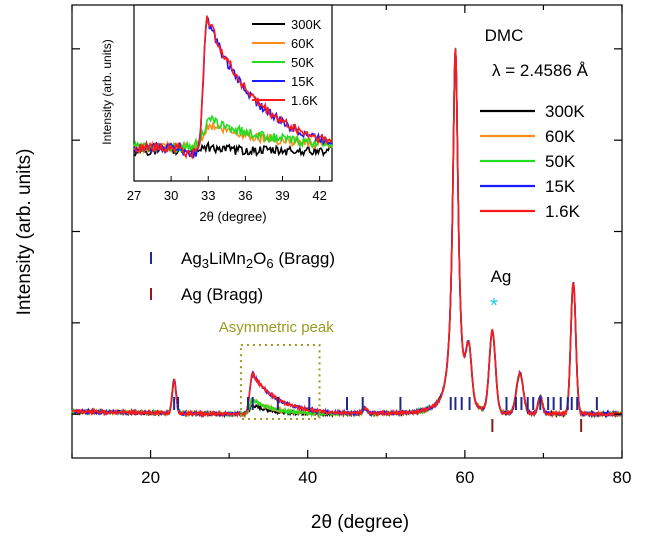 This screenshot has height=537, width=650. Describe the element at coordinates (242, 276) in the screenshot. I see `bragg-legend: Ag3LiMn2O6 (Bragg) Ag (Bragg)` at that location.